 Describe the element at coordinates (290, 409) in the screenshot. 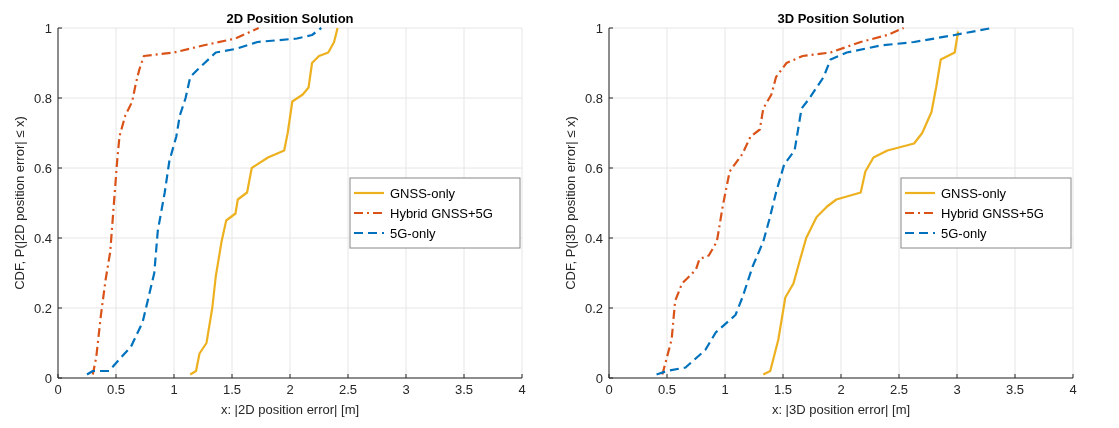

I see `x-axis-title: x: |2D position error| [m]` at that location.